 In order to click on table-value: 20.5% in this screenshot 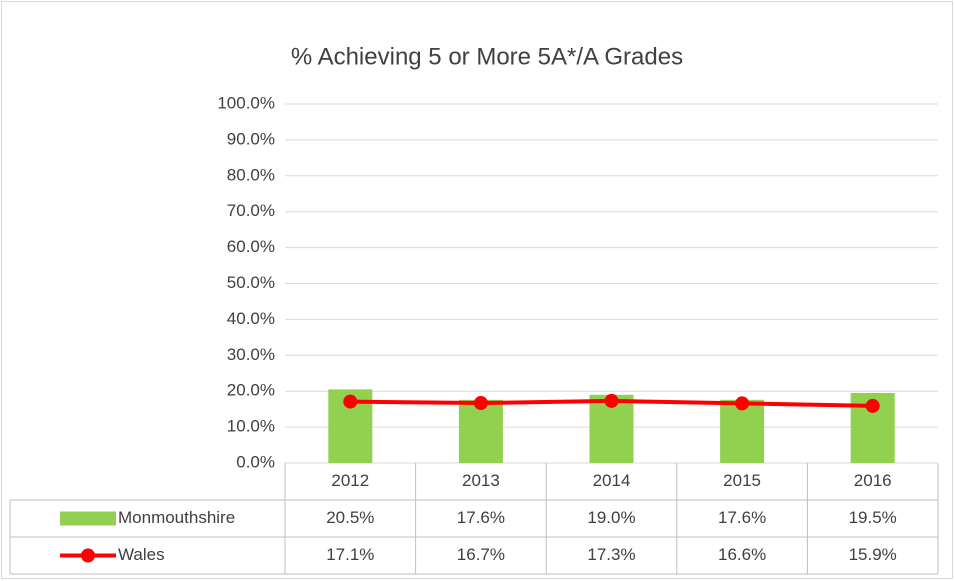, I will do `click(350, 517)`.